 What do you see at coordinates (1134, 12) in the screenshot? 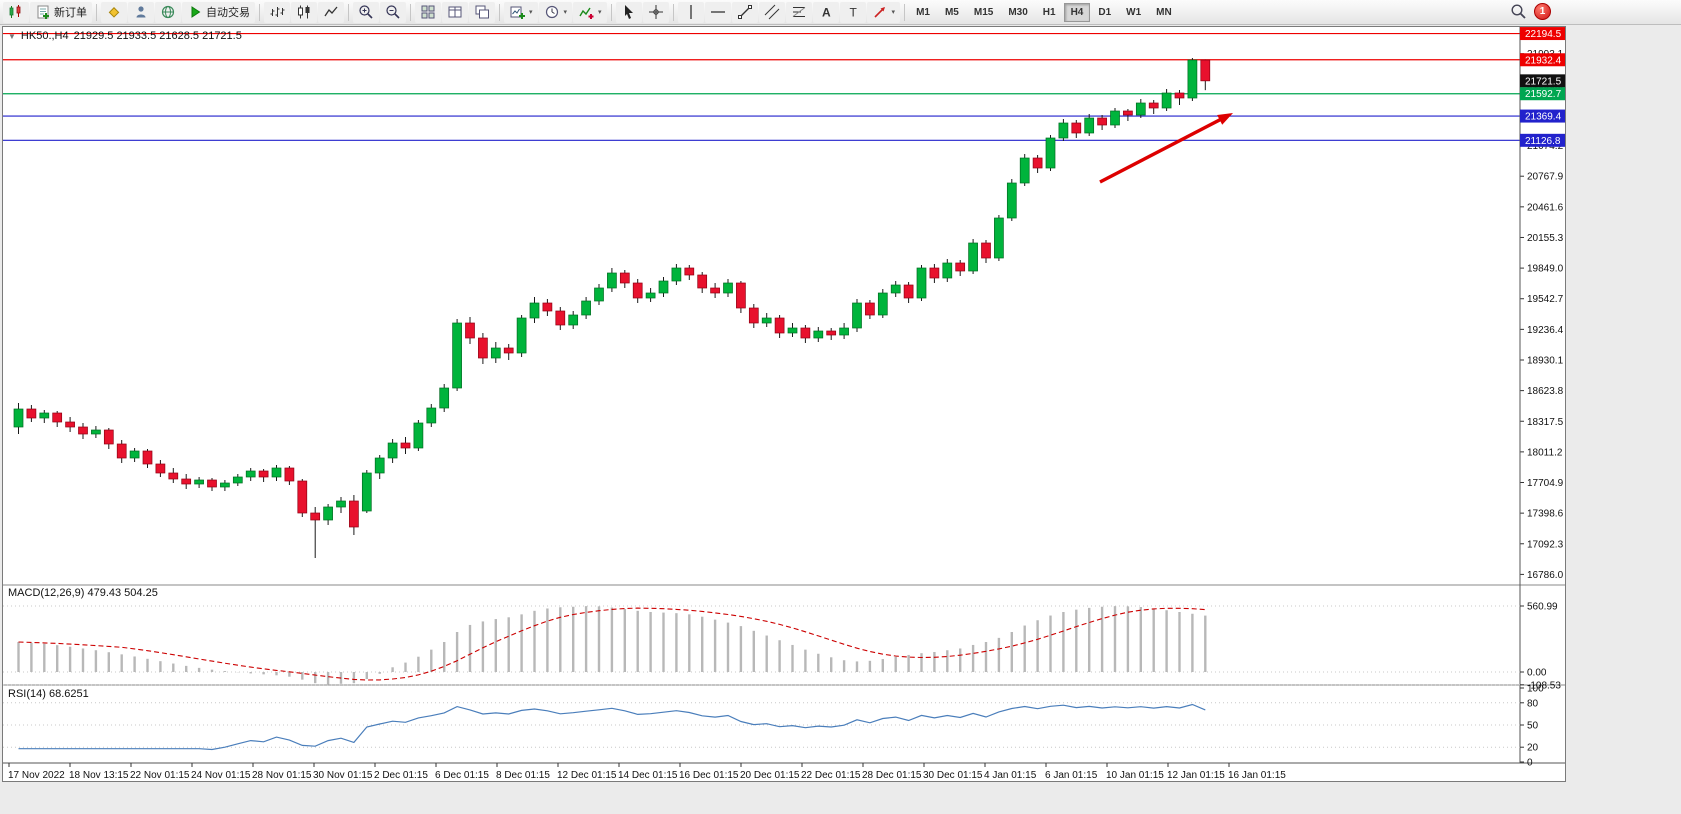
I see `timeframe-w1: W1` at bounding box center [1134, 12].